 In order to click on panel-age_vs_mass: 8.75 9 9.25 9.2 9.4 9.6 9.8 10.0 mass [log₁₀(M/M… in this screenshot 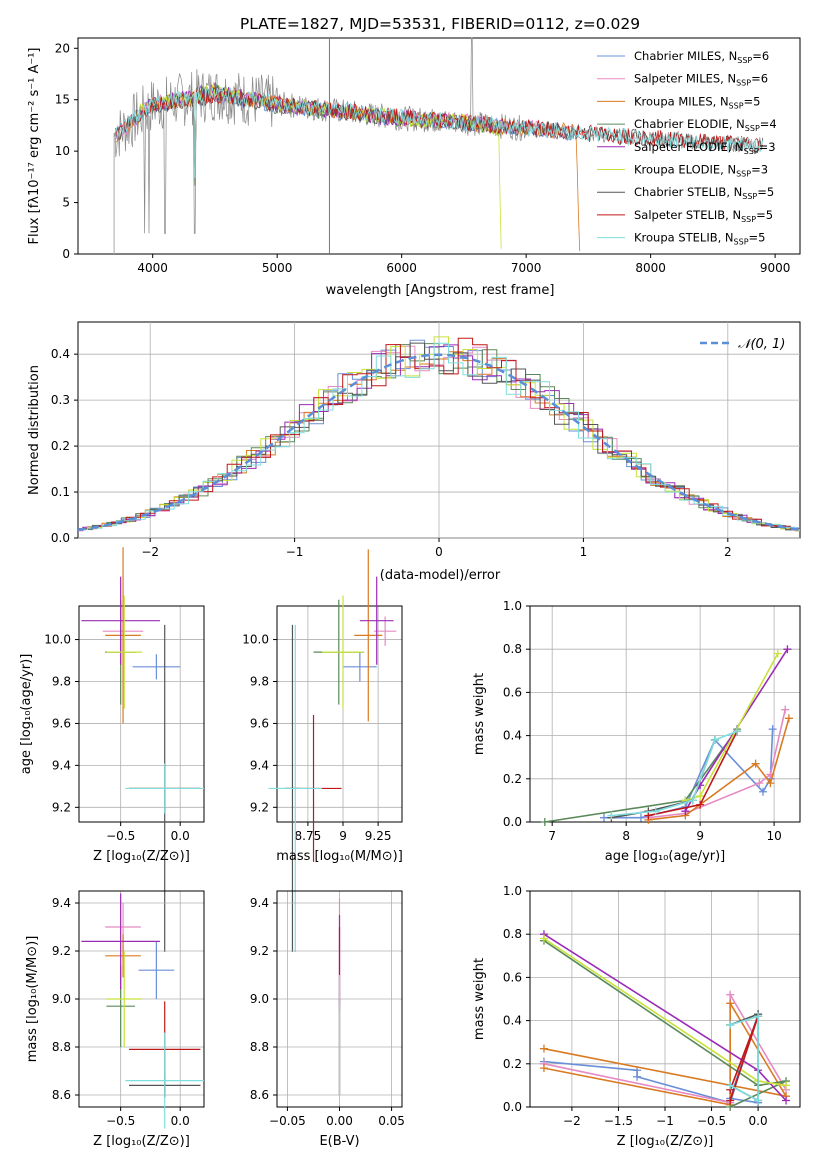, I will do `click(322, 751)`.